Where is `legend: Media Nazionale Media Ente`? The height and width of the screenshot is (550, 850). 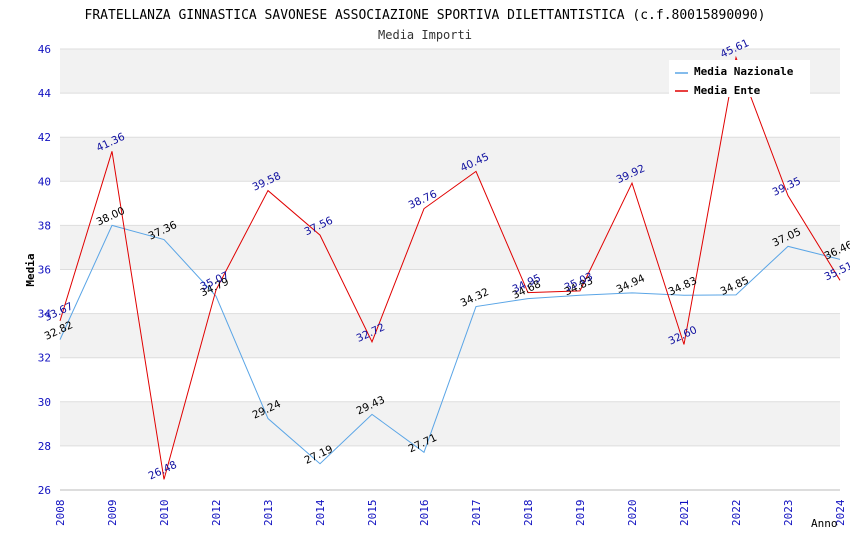 legend: Media Nazionale Media Ente is located at coordinates (739, 78).